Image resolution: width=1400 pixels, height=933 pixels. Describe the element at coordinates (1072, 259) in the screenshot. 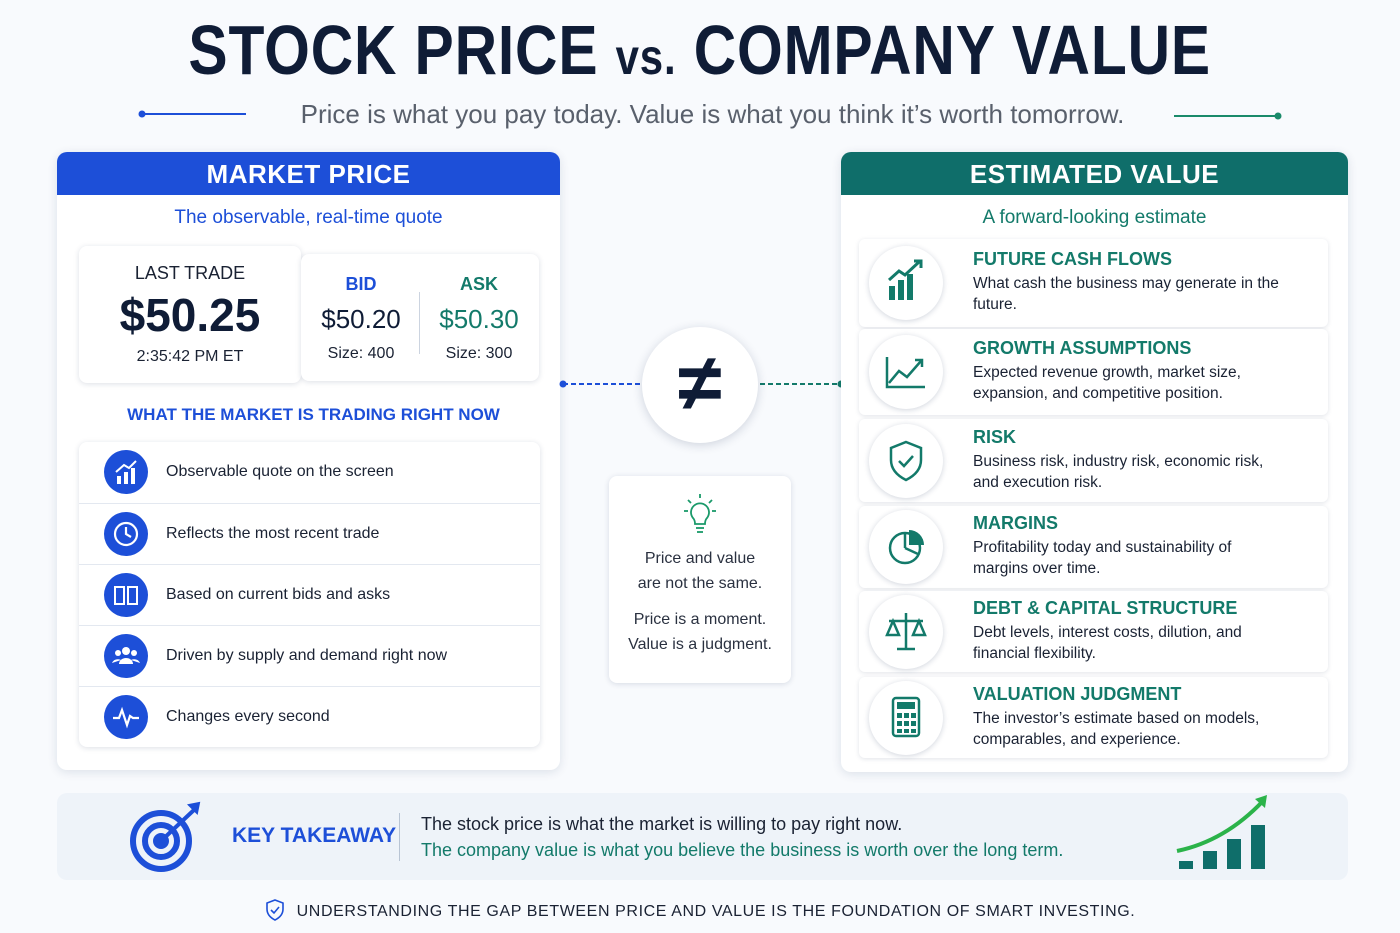

I see `item-title: FUTURE CASH FLOWS` at that location.